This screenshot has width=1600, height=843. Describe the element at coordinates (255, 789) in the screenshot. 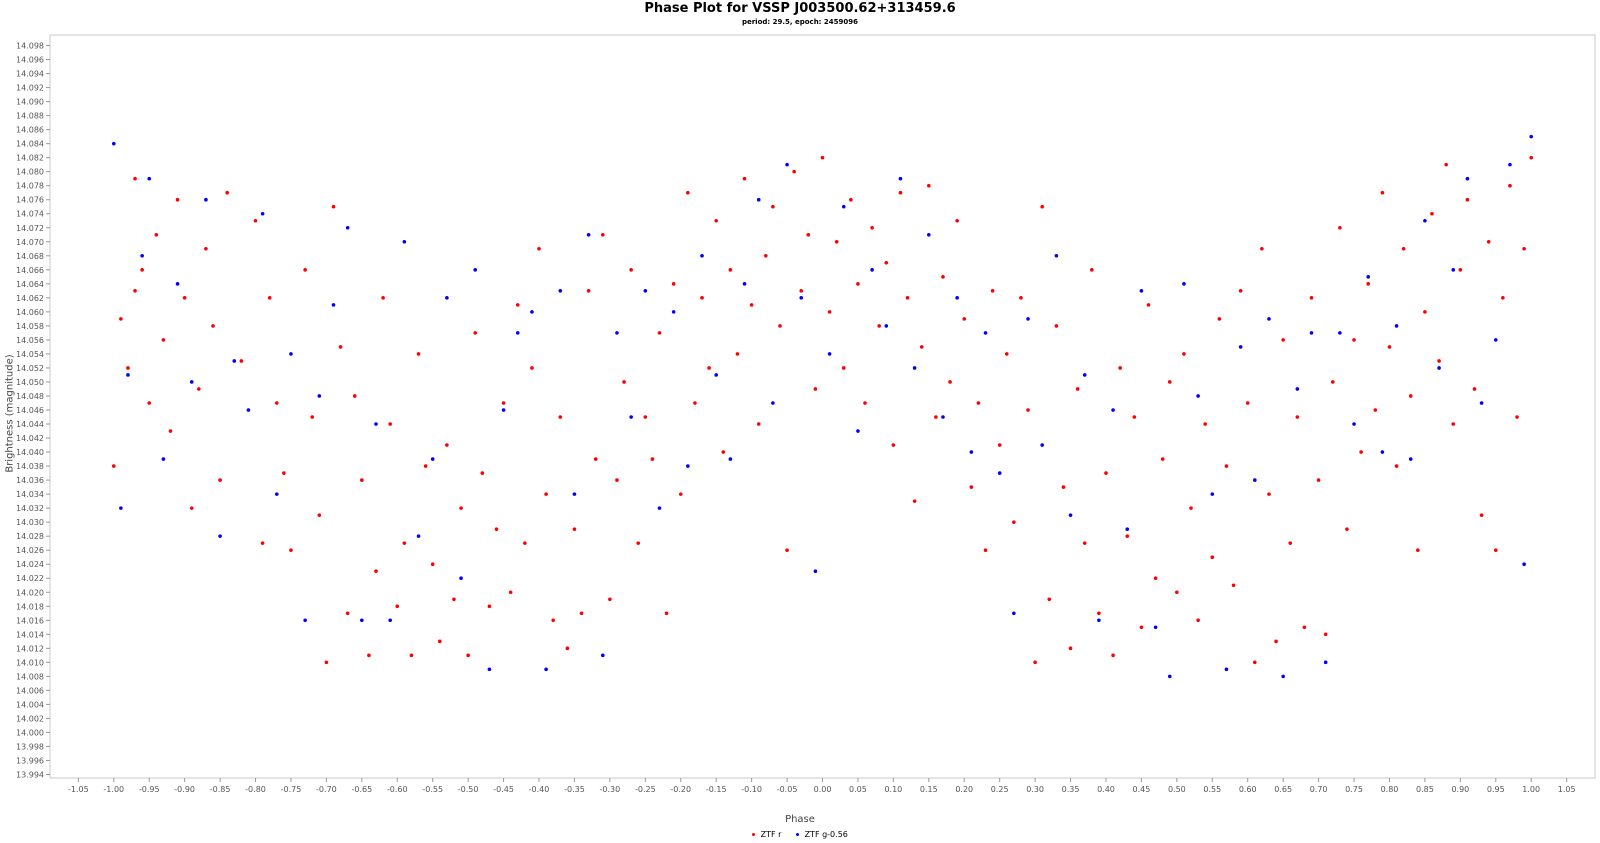

I see `x-tick-label: -0.80` at that location.